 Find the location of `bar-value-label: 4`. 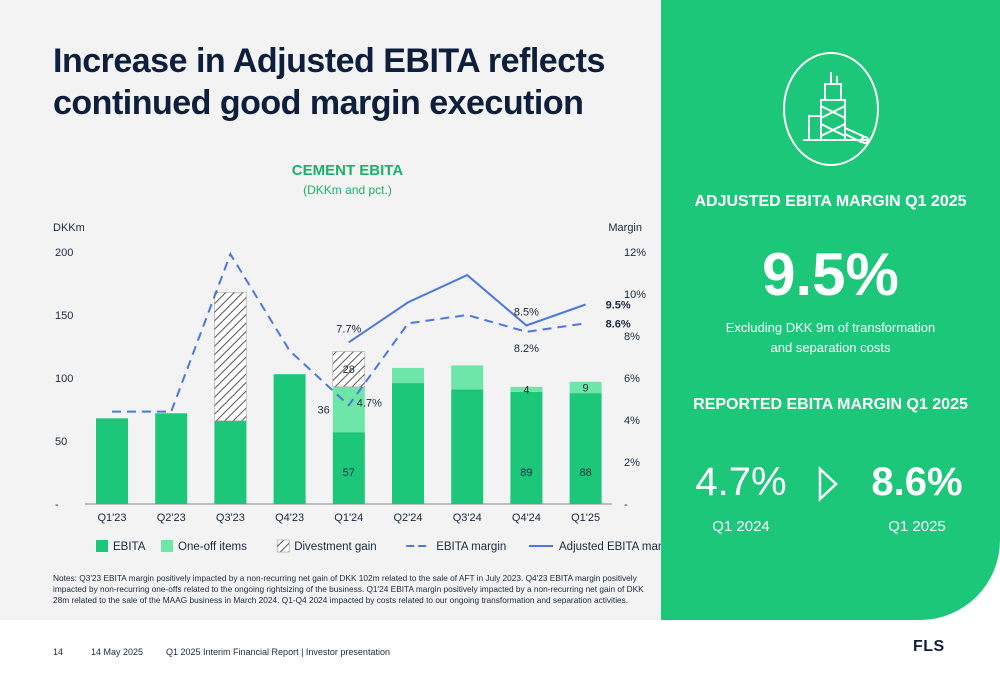

bar-value-label: 4 is located at coordinates (526, 390).